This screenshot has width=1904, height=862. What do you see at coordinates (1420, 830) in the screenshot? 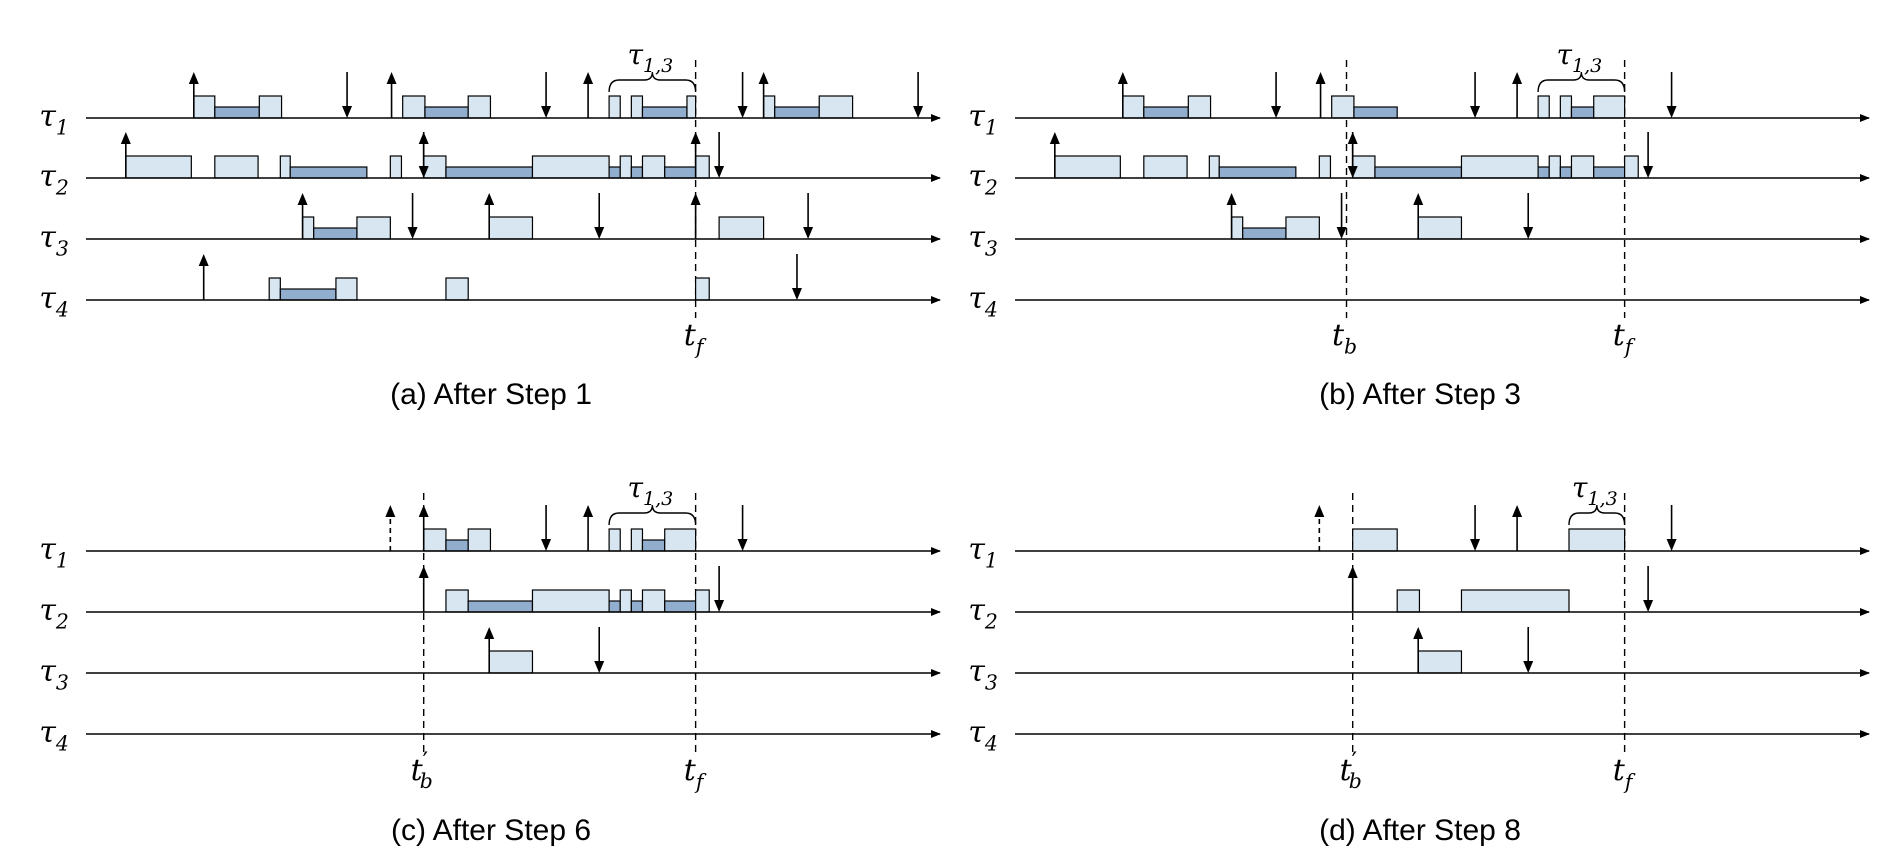
I see `panel-caption: (d) After Step 8` at bounding box center [1420, 830].